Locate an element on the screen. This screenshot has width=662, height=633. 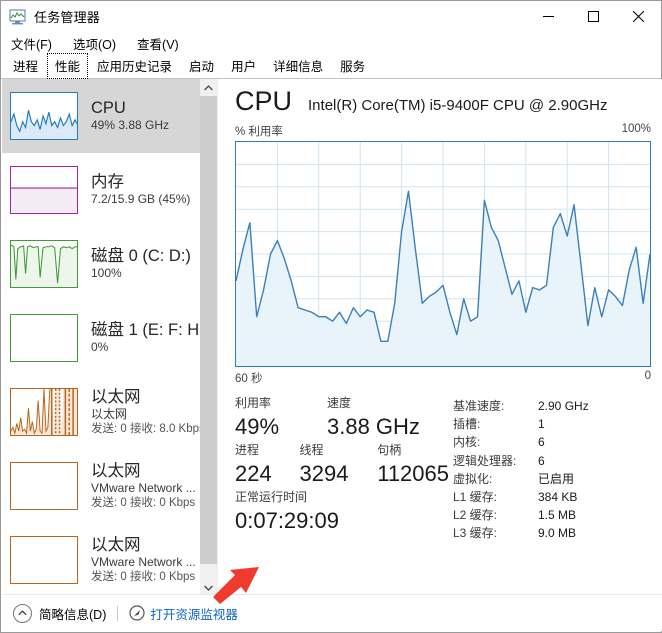
sidebar-item-disk0-text: 磁盘 0 (C: D:) 100% is located at coordinates (141, 264).